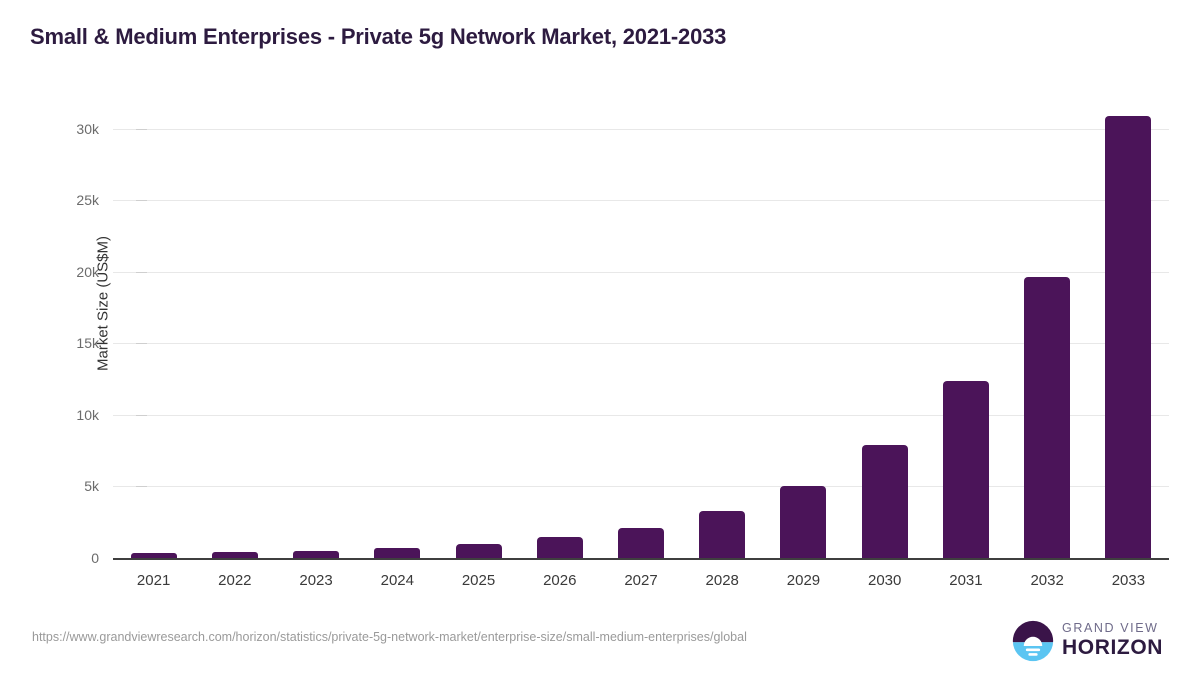 This screenshot has height=675, width=1200. What do you see at coordinates (87, 414) in the screenshot?
I see `y-tick-label: 10k` at bounding box center [87, 414].